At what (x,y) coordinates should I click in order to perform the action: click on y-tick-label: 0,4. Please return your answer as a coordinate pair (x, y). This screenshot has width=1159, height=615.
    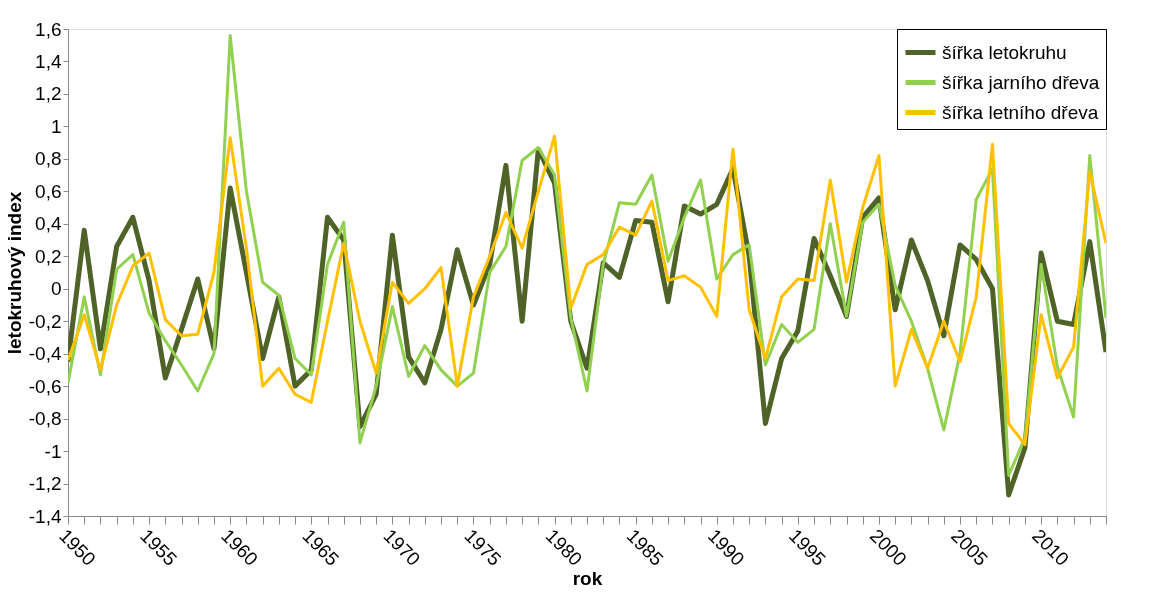
    Looking at the image, I should click on (48, 224).